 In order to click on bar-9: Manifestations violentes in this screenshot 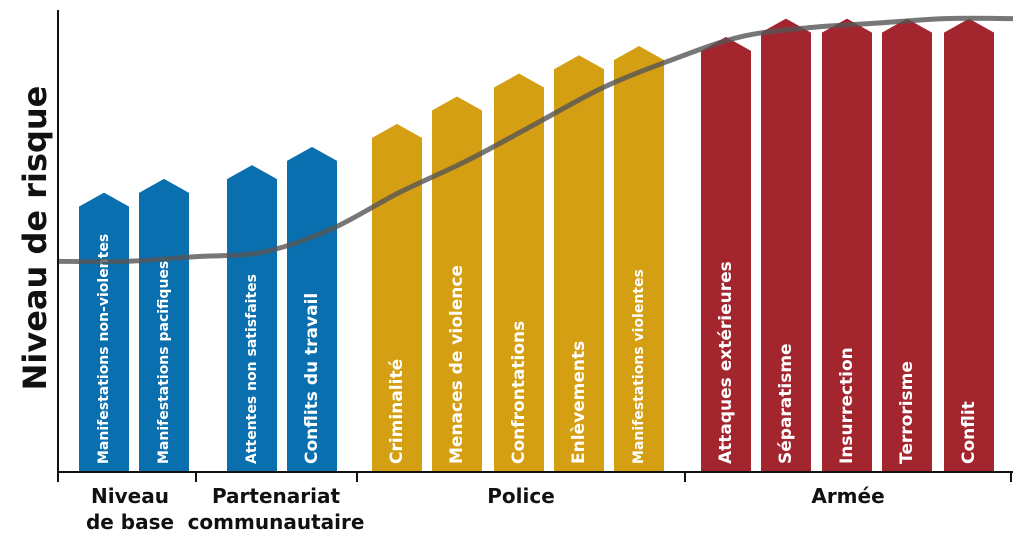, I will do `click(639, 259)`.